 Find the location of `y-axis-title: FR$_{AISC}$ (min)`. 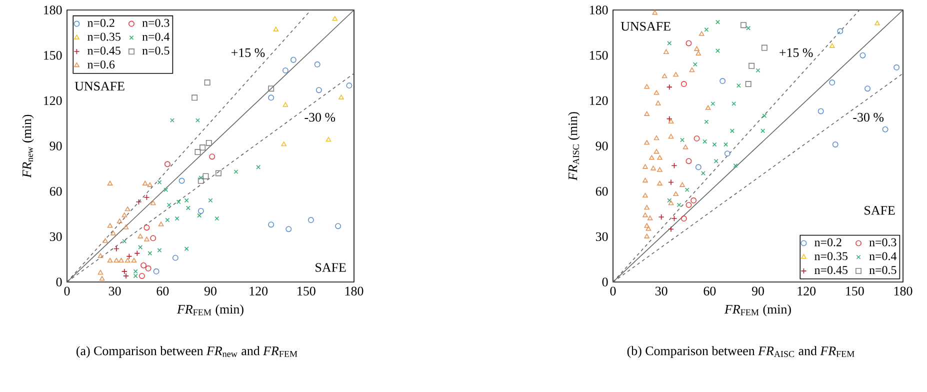

y-axis-title: FR$_{AISC}$ (min) is located at coordinates (574, 146).